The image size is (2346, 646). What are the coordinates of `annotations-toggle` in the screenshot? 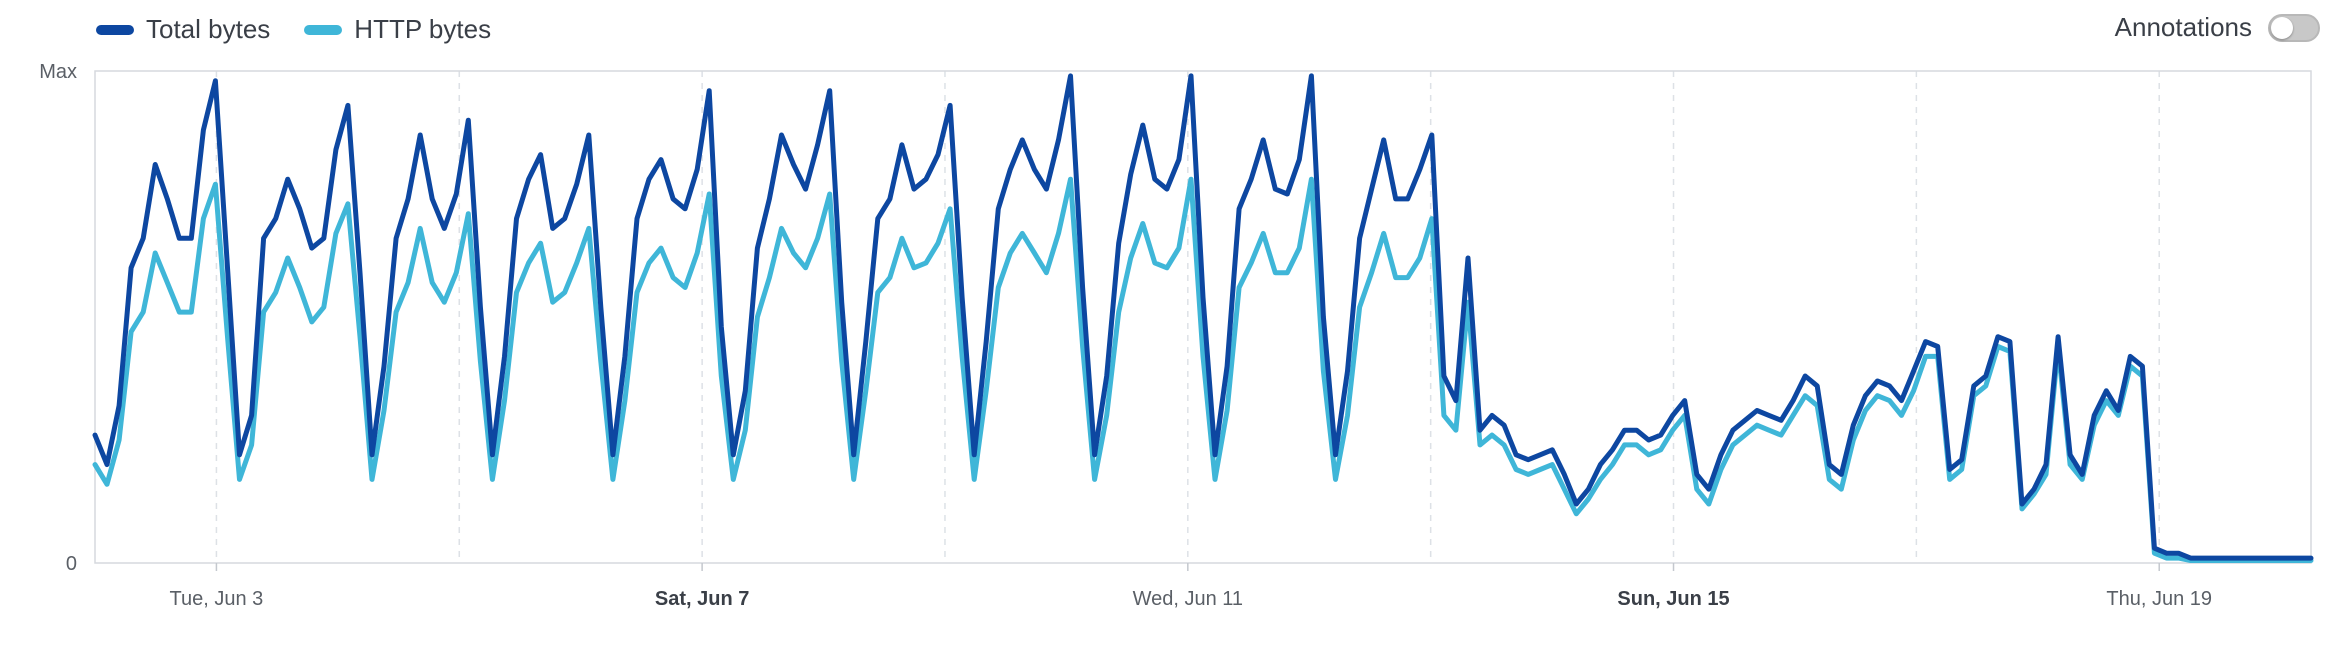 It's located at (2294, 27).